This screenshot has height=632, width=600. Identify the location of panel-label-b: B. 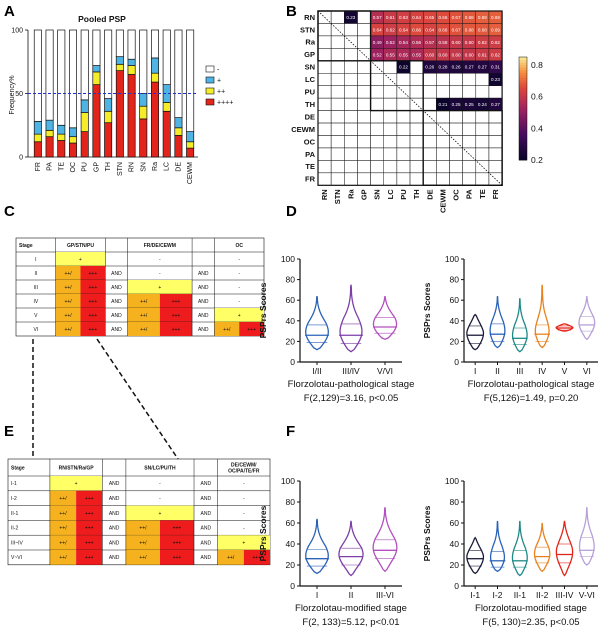
(291, 11).